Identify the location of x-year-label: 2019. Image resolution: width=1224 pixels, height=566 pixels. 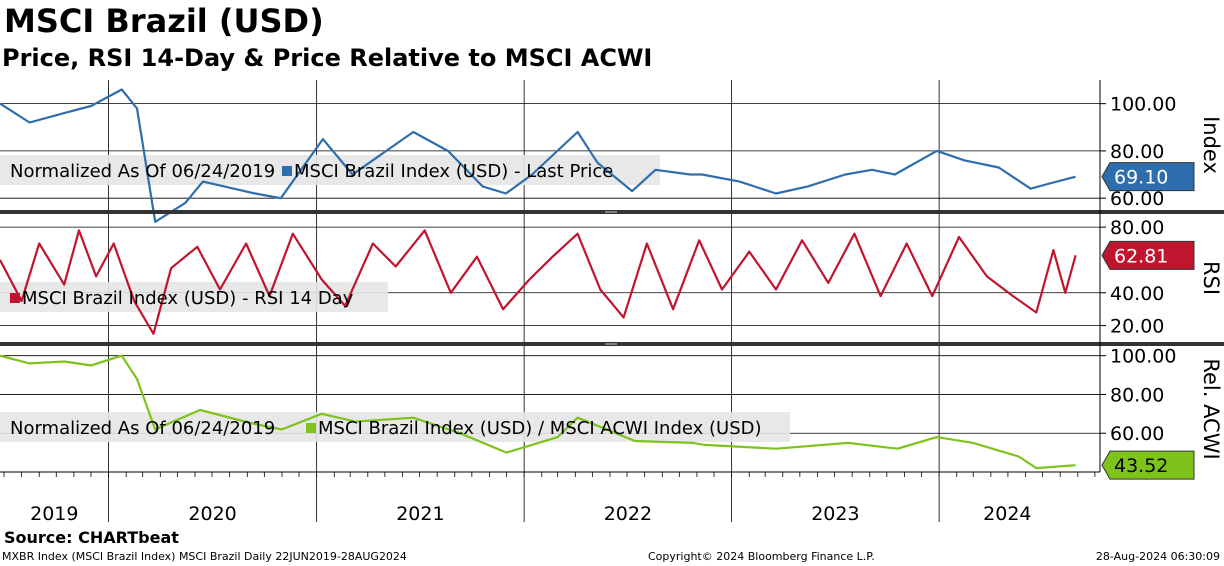
(54, 512).